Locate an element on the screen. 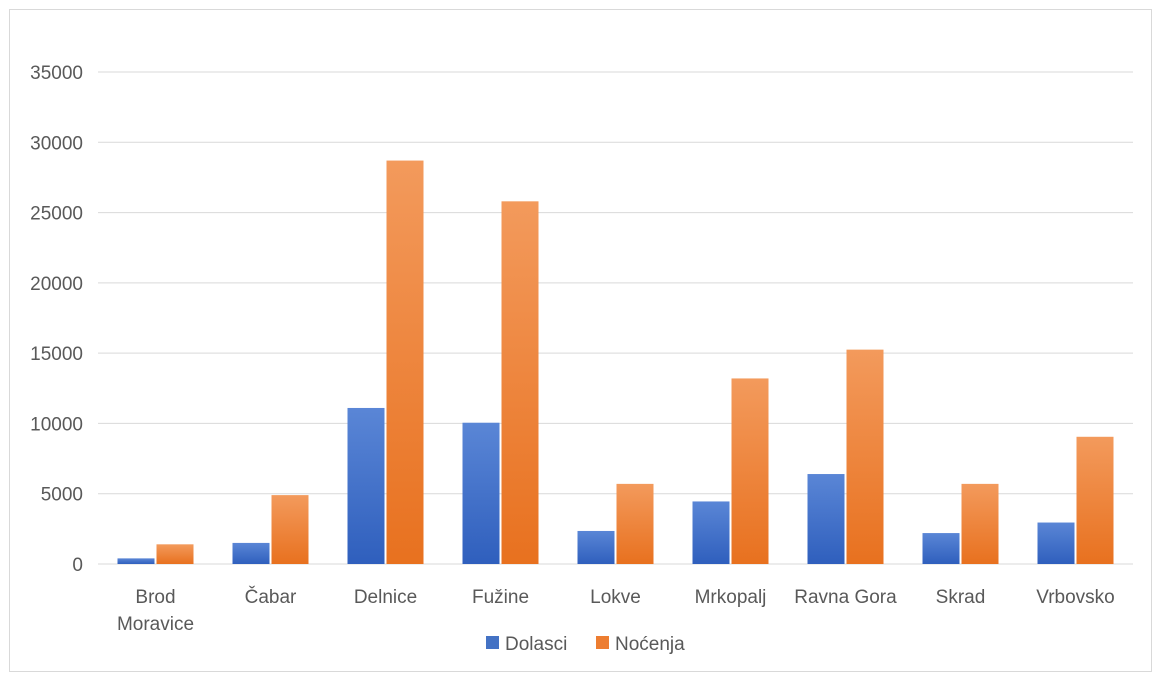 The image size is (1155, 675). x-tick-label: Čabar is located at coordinates (271, 597).